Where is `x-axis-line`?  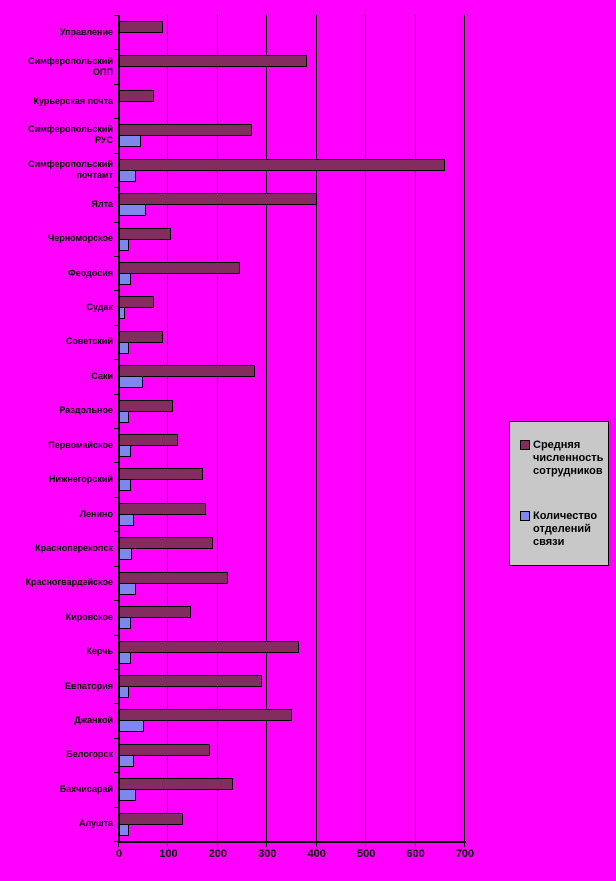
x-axis-line is located at coordinates (292, 842).